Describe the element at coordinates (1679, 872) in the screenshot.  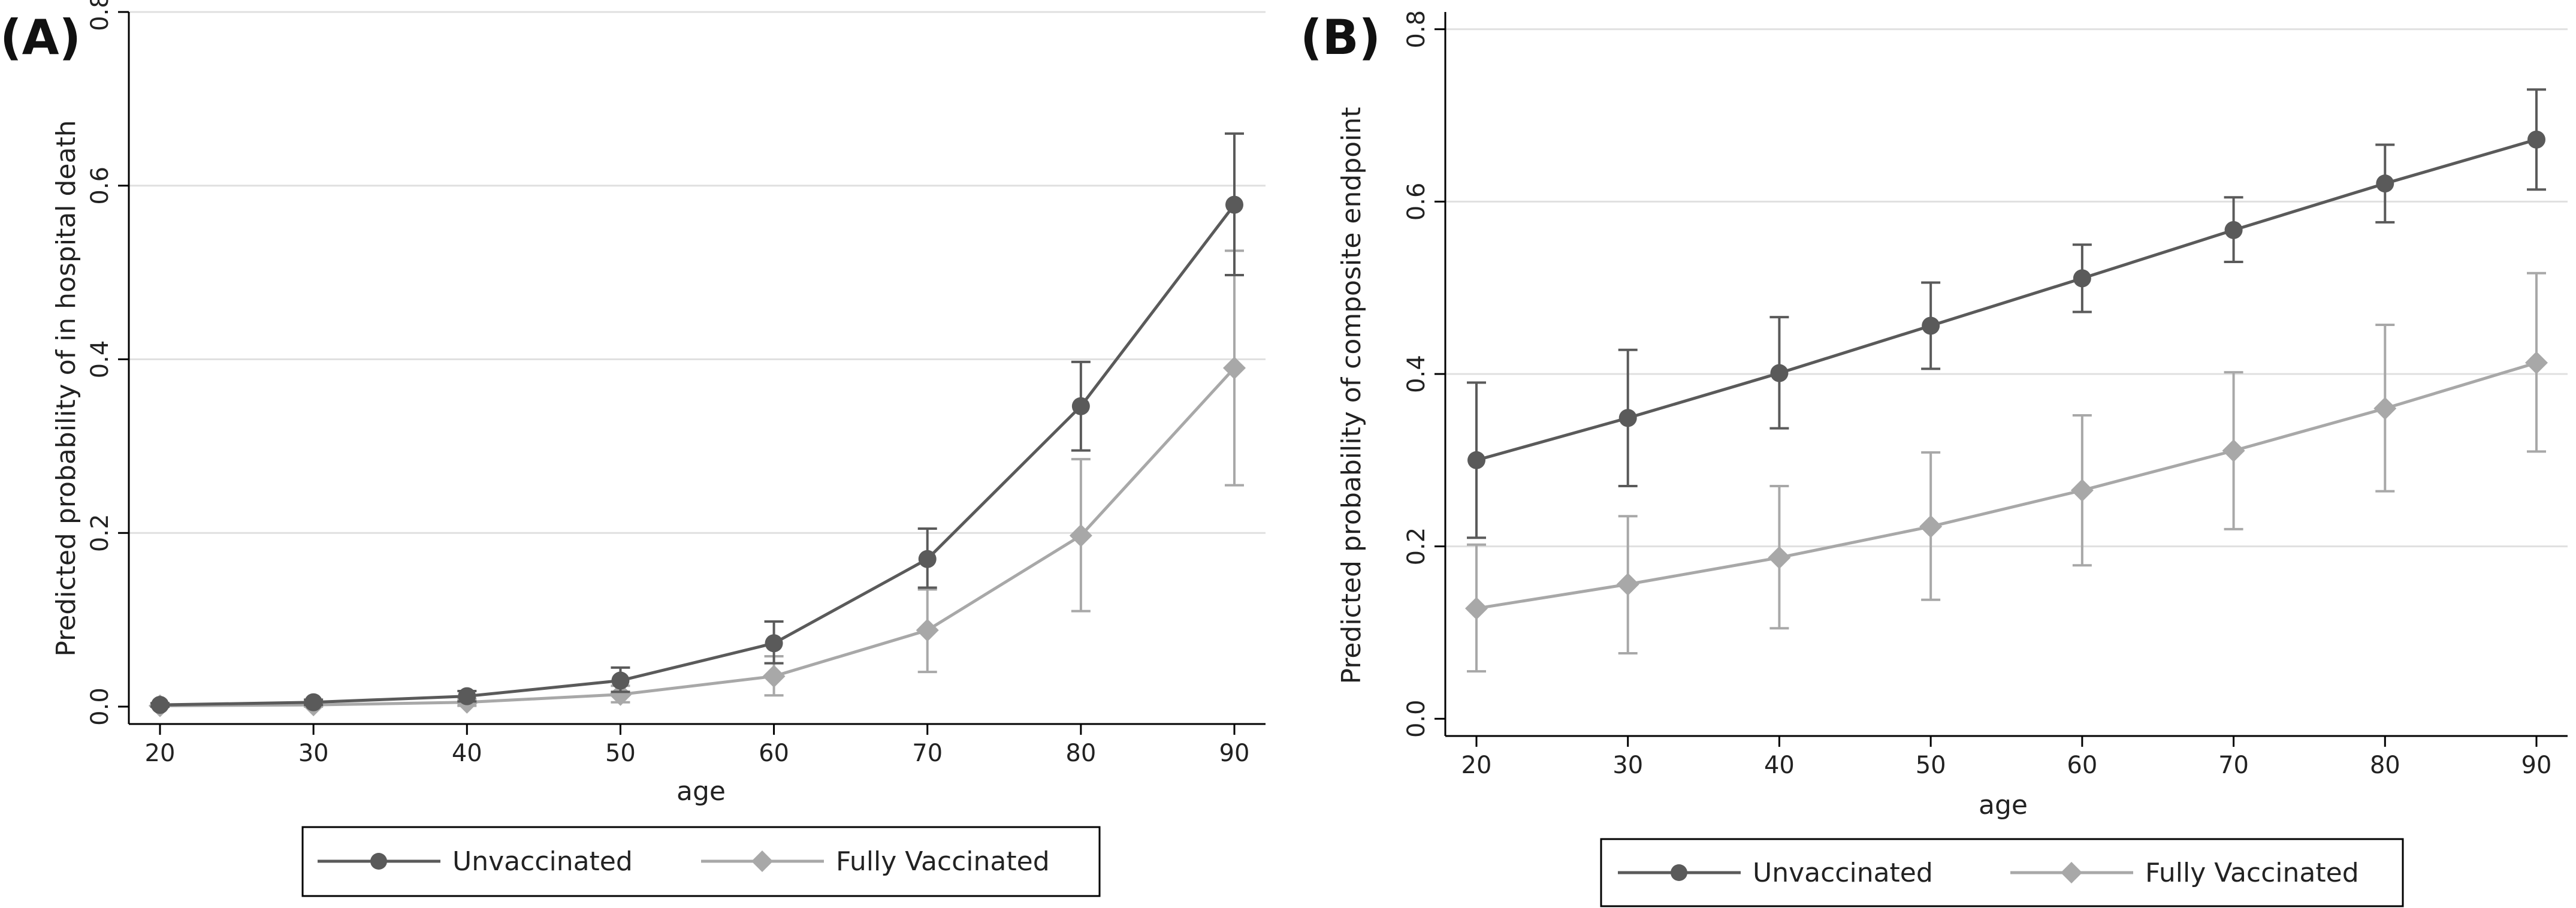
I see `legend-marker-unvaccinated-b` at that location.